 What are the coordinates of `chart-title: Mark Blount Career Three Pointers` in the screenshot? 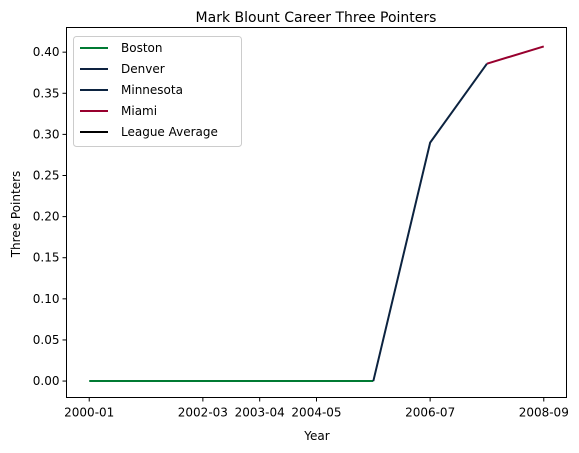 It's located at (316, 18).